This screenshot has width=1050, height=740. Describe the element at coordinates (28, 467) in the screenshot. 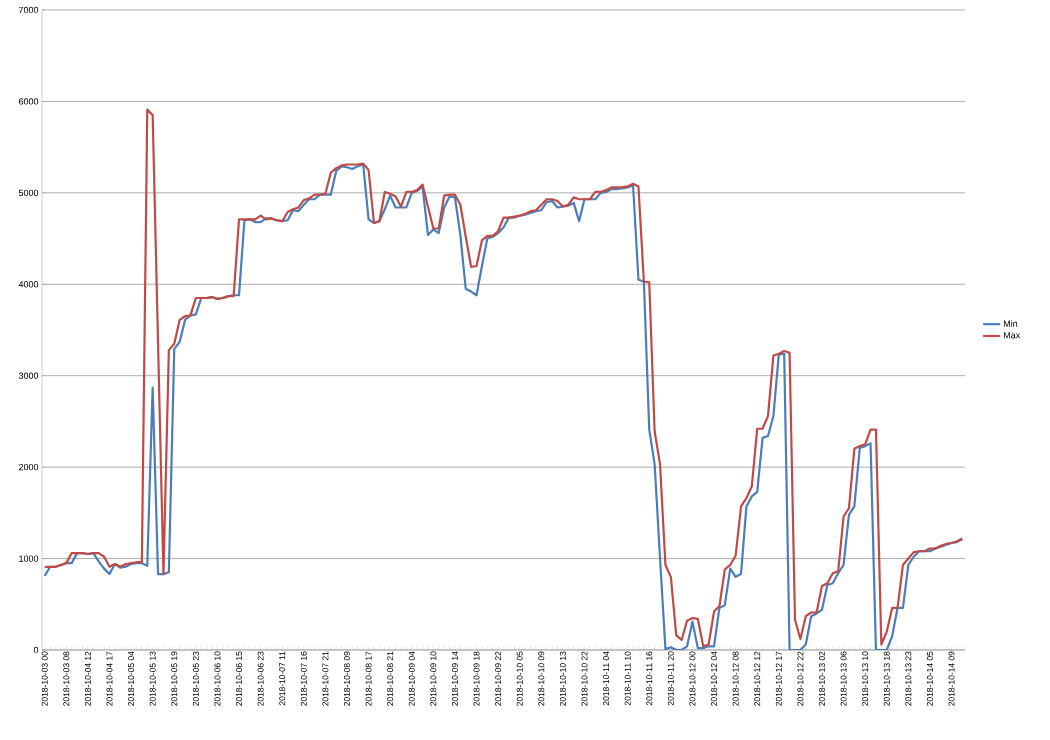

I see `y-tick-label: 2000` at that location.